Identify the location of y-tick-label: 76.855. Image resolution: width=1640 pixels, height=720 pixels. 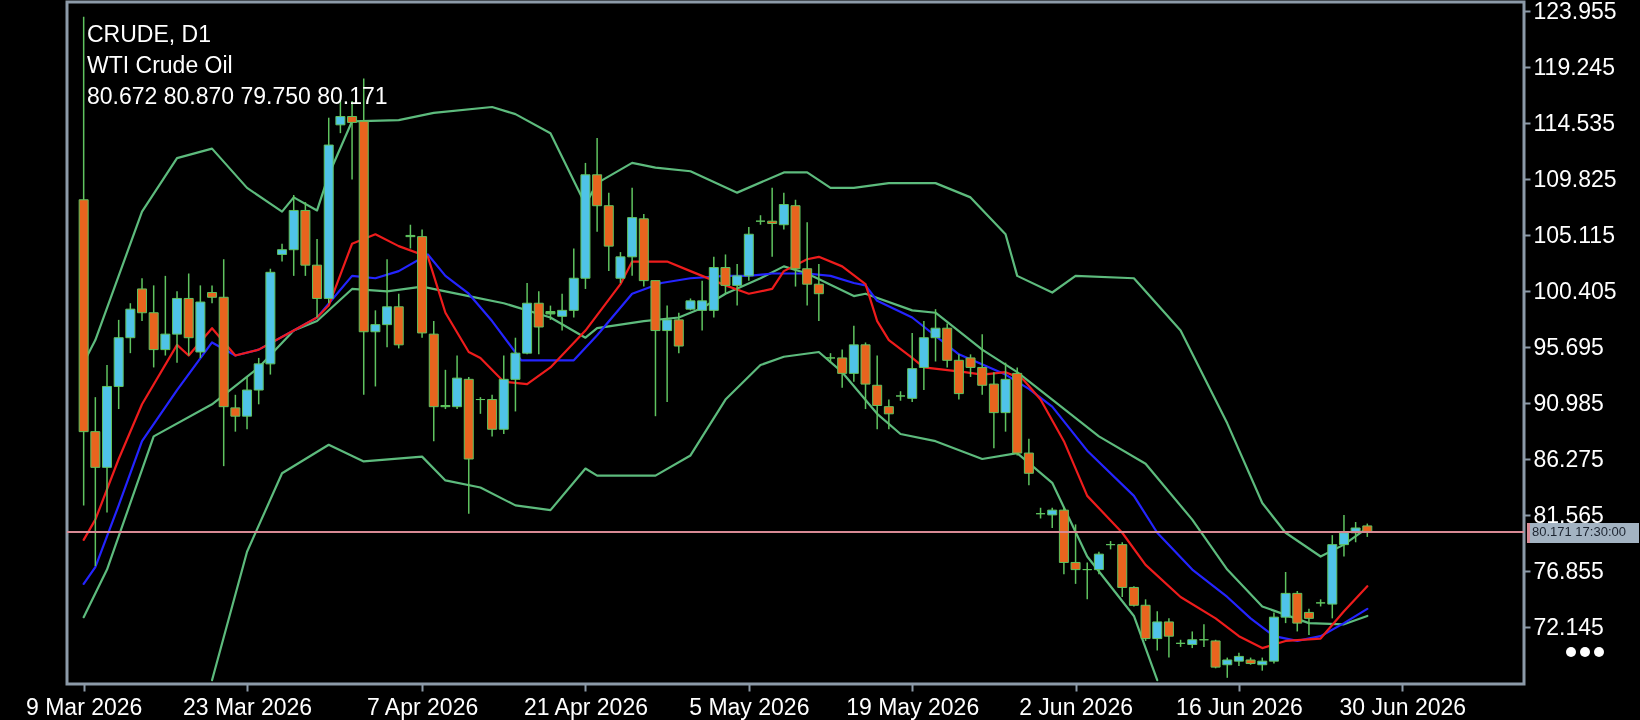
(1568, 570).